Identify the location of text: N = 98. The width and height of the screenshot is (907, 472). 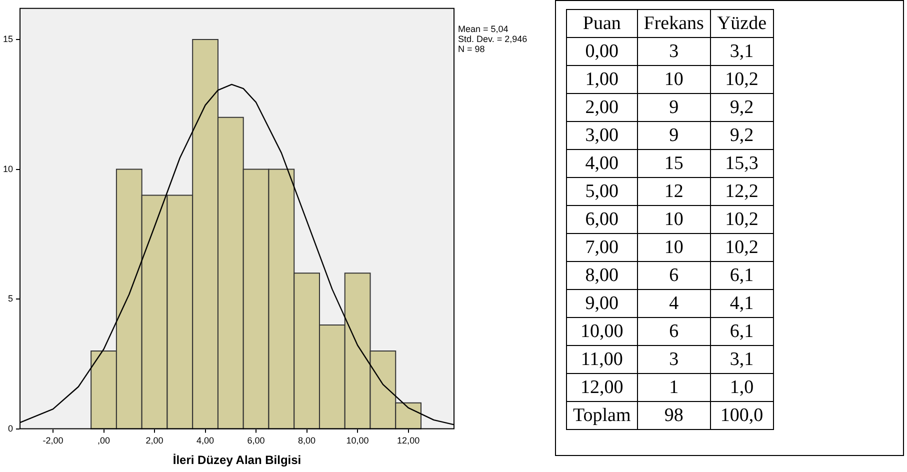
(472, 49).